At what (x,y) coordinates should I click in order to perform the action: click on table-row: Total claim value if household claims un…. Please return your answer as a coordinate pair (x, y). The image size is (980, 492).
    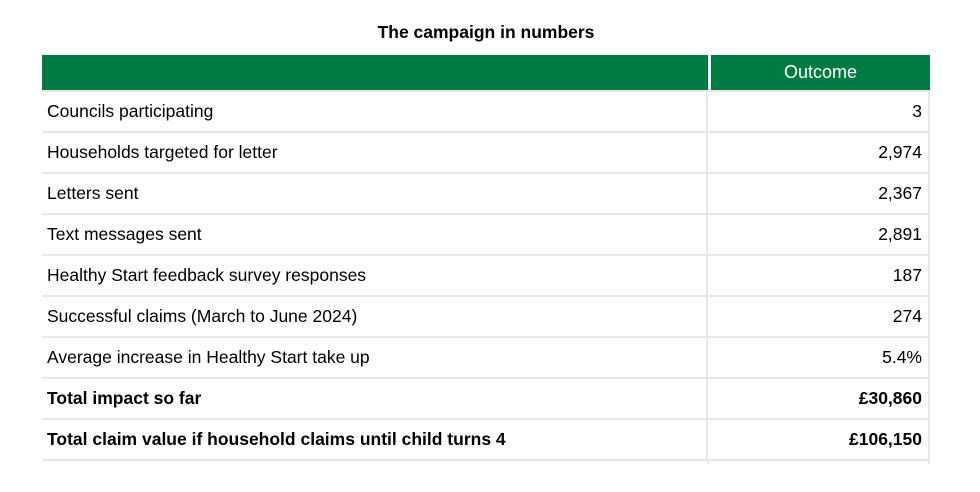
    Looking at the image, I should click on (485, 438).